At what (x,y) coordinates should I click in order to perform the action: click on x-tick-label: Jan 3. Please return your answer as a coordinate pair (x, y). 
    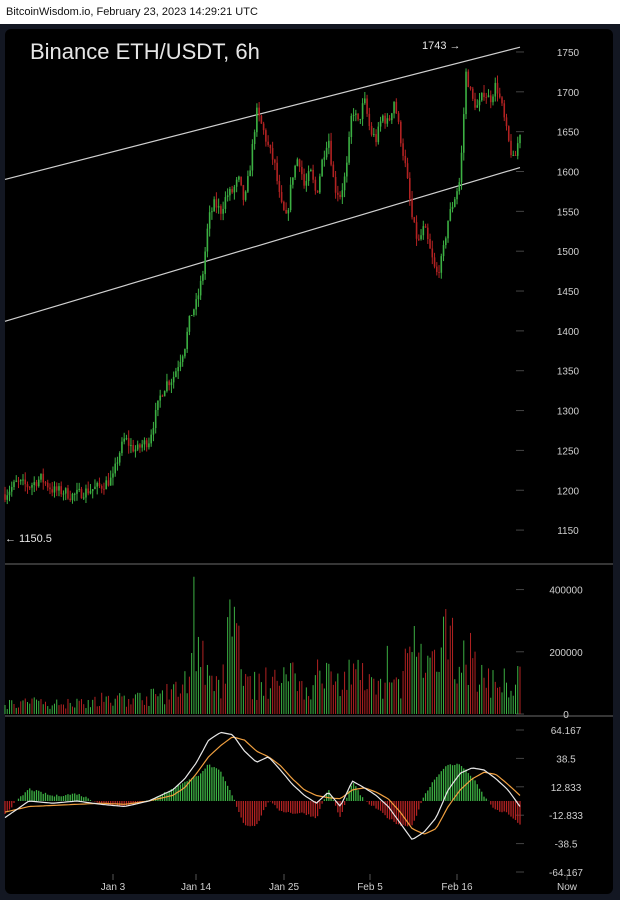
    Looking at the image, I should click on (113, 887).